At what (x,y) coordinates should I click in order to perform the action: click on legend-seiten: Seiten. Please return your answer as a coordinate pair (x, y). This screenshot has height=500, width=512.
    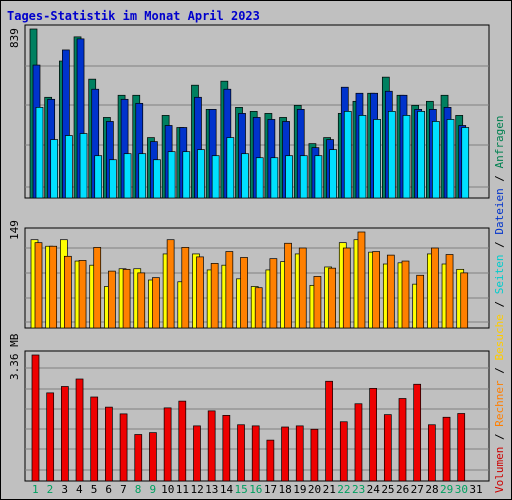
    Looking at the image, I should click on (499, 275).